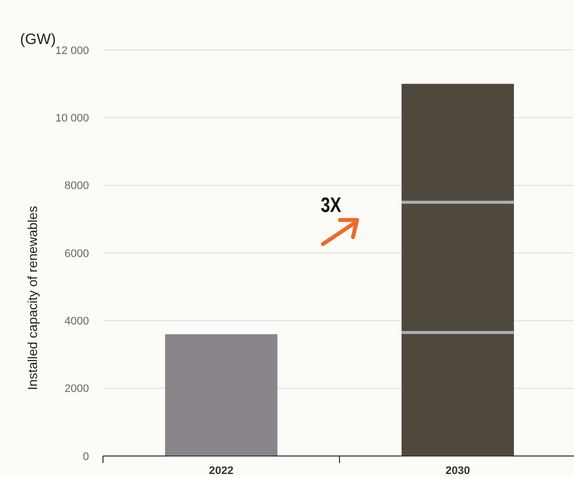 The width and height of the screenshot is (574, 477). Describe the element at coordinates (85, 456) in the screenshot. I see `y-tick-label: 0` at that location.